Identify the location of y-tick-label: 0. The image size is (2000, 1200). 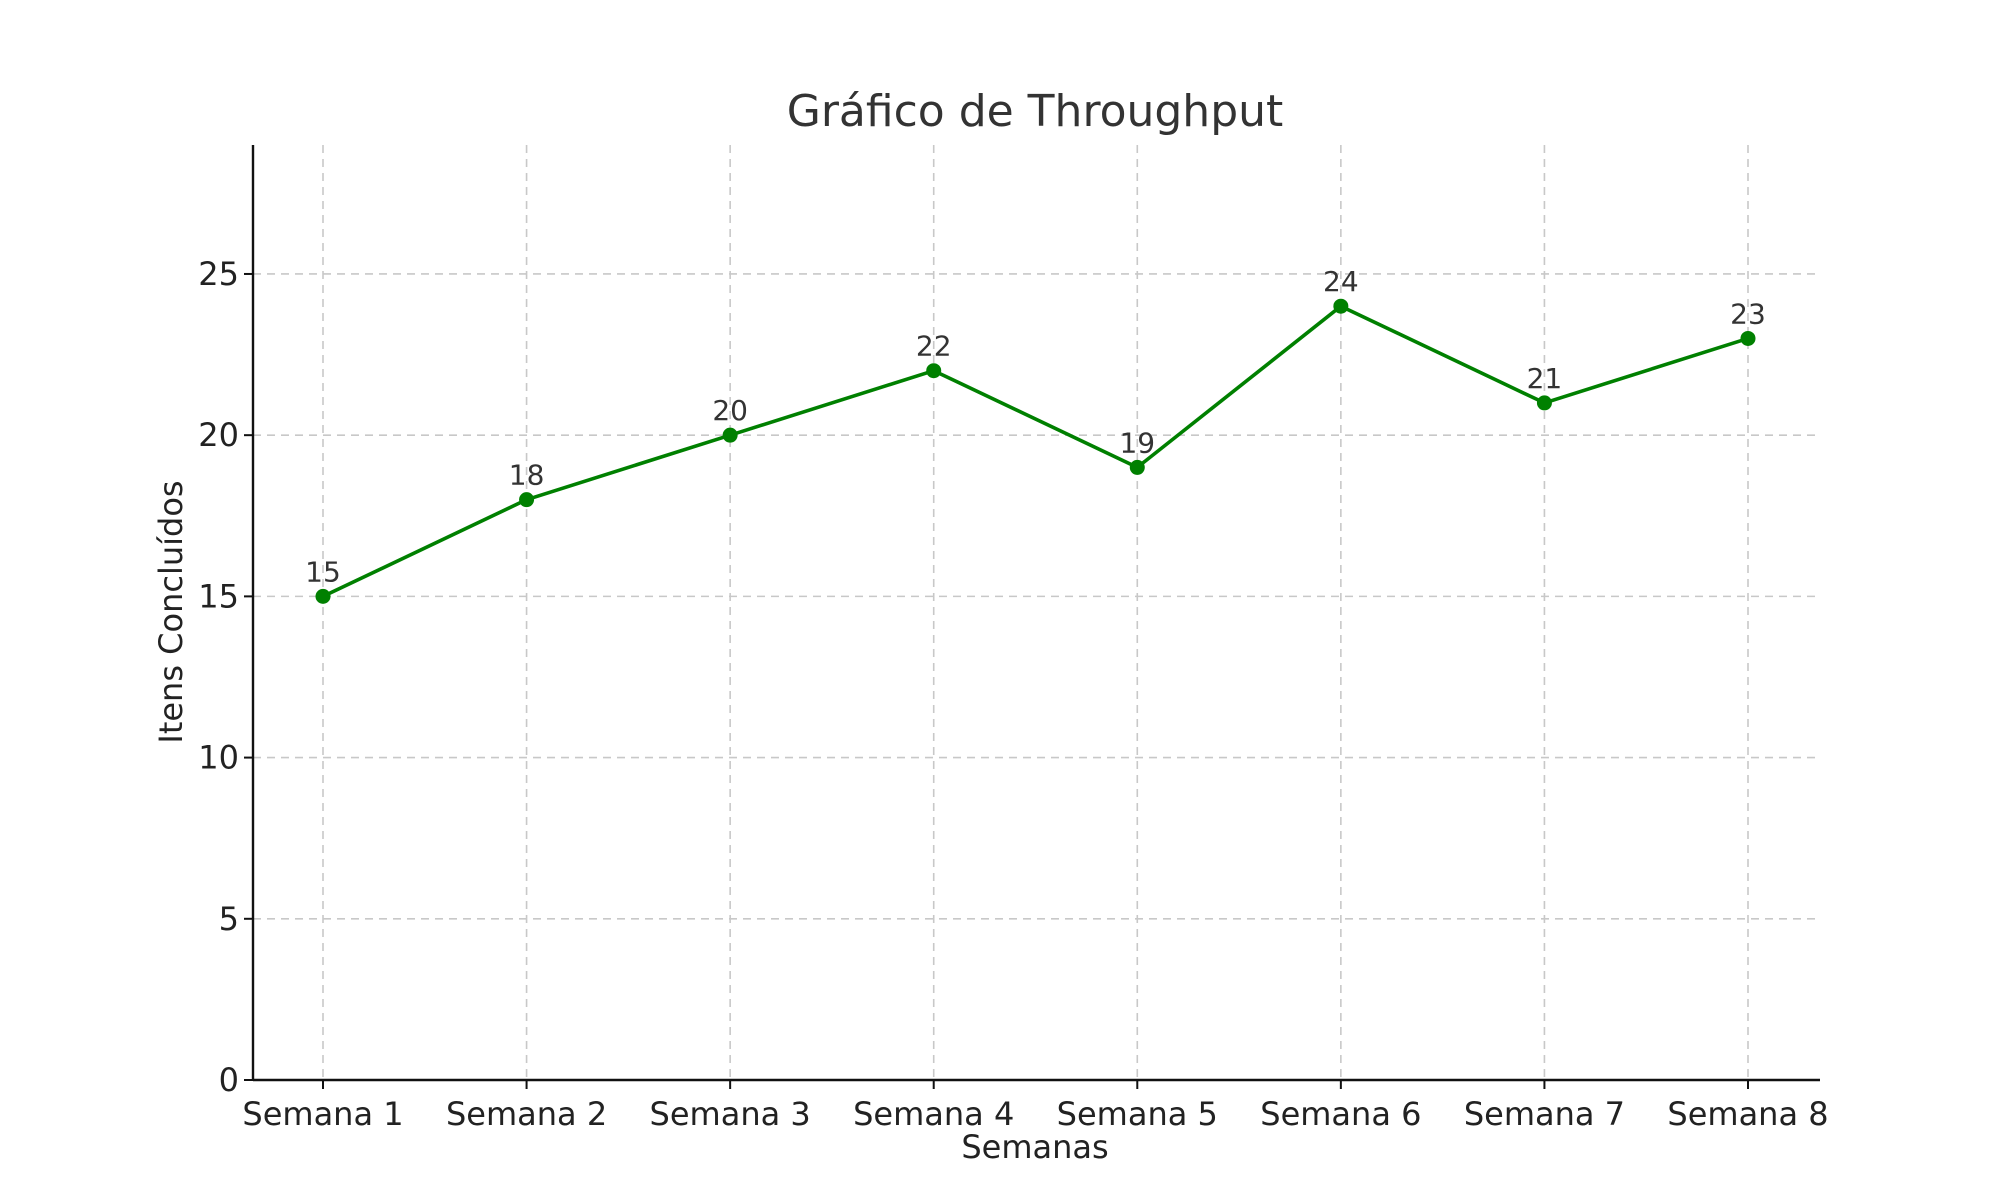
(229, 1080).